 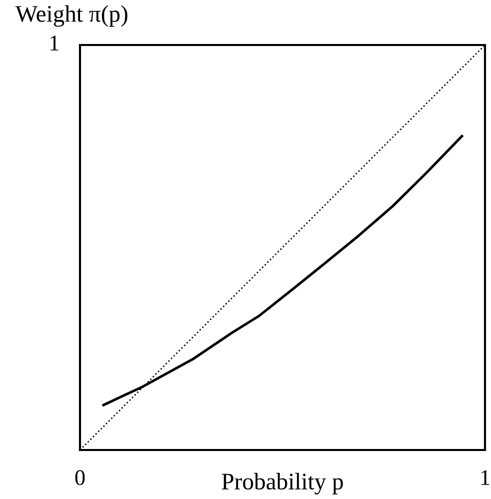 I want to click on x-axis-title: Probability p, so click(x=282, y=483).